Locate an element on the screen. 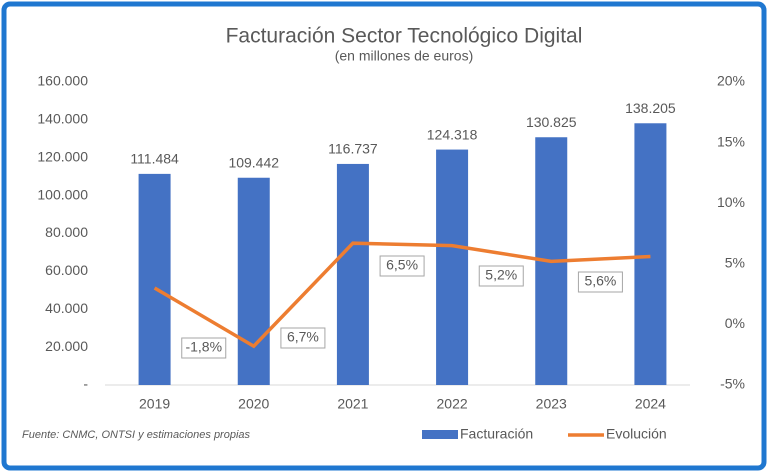 Image resolution: width=768 pixels, height=474 pixels. x-tick-label: 2019 is located at coordinates (154, 404).